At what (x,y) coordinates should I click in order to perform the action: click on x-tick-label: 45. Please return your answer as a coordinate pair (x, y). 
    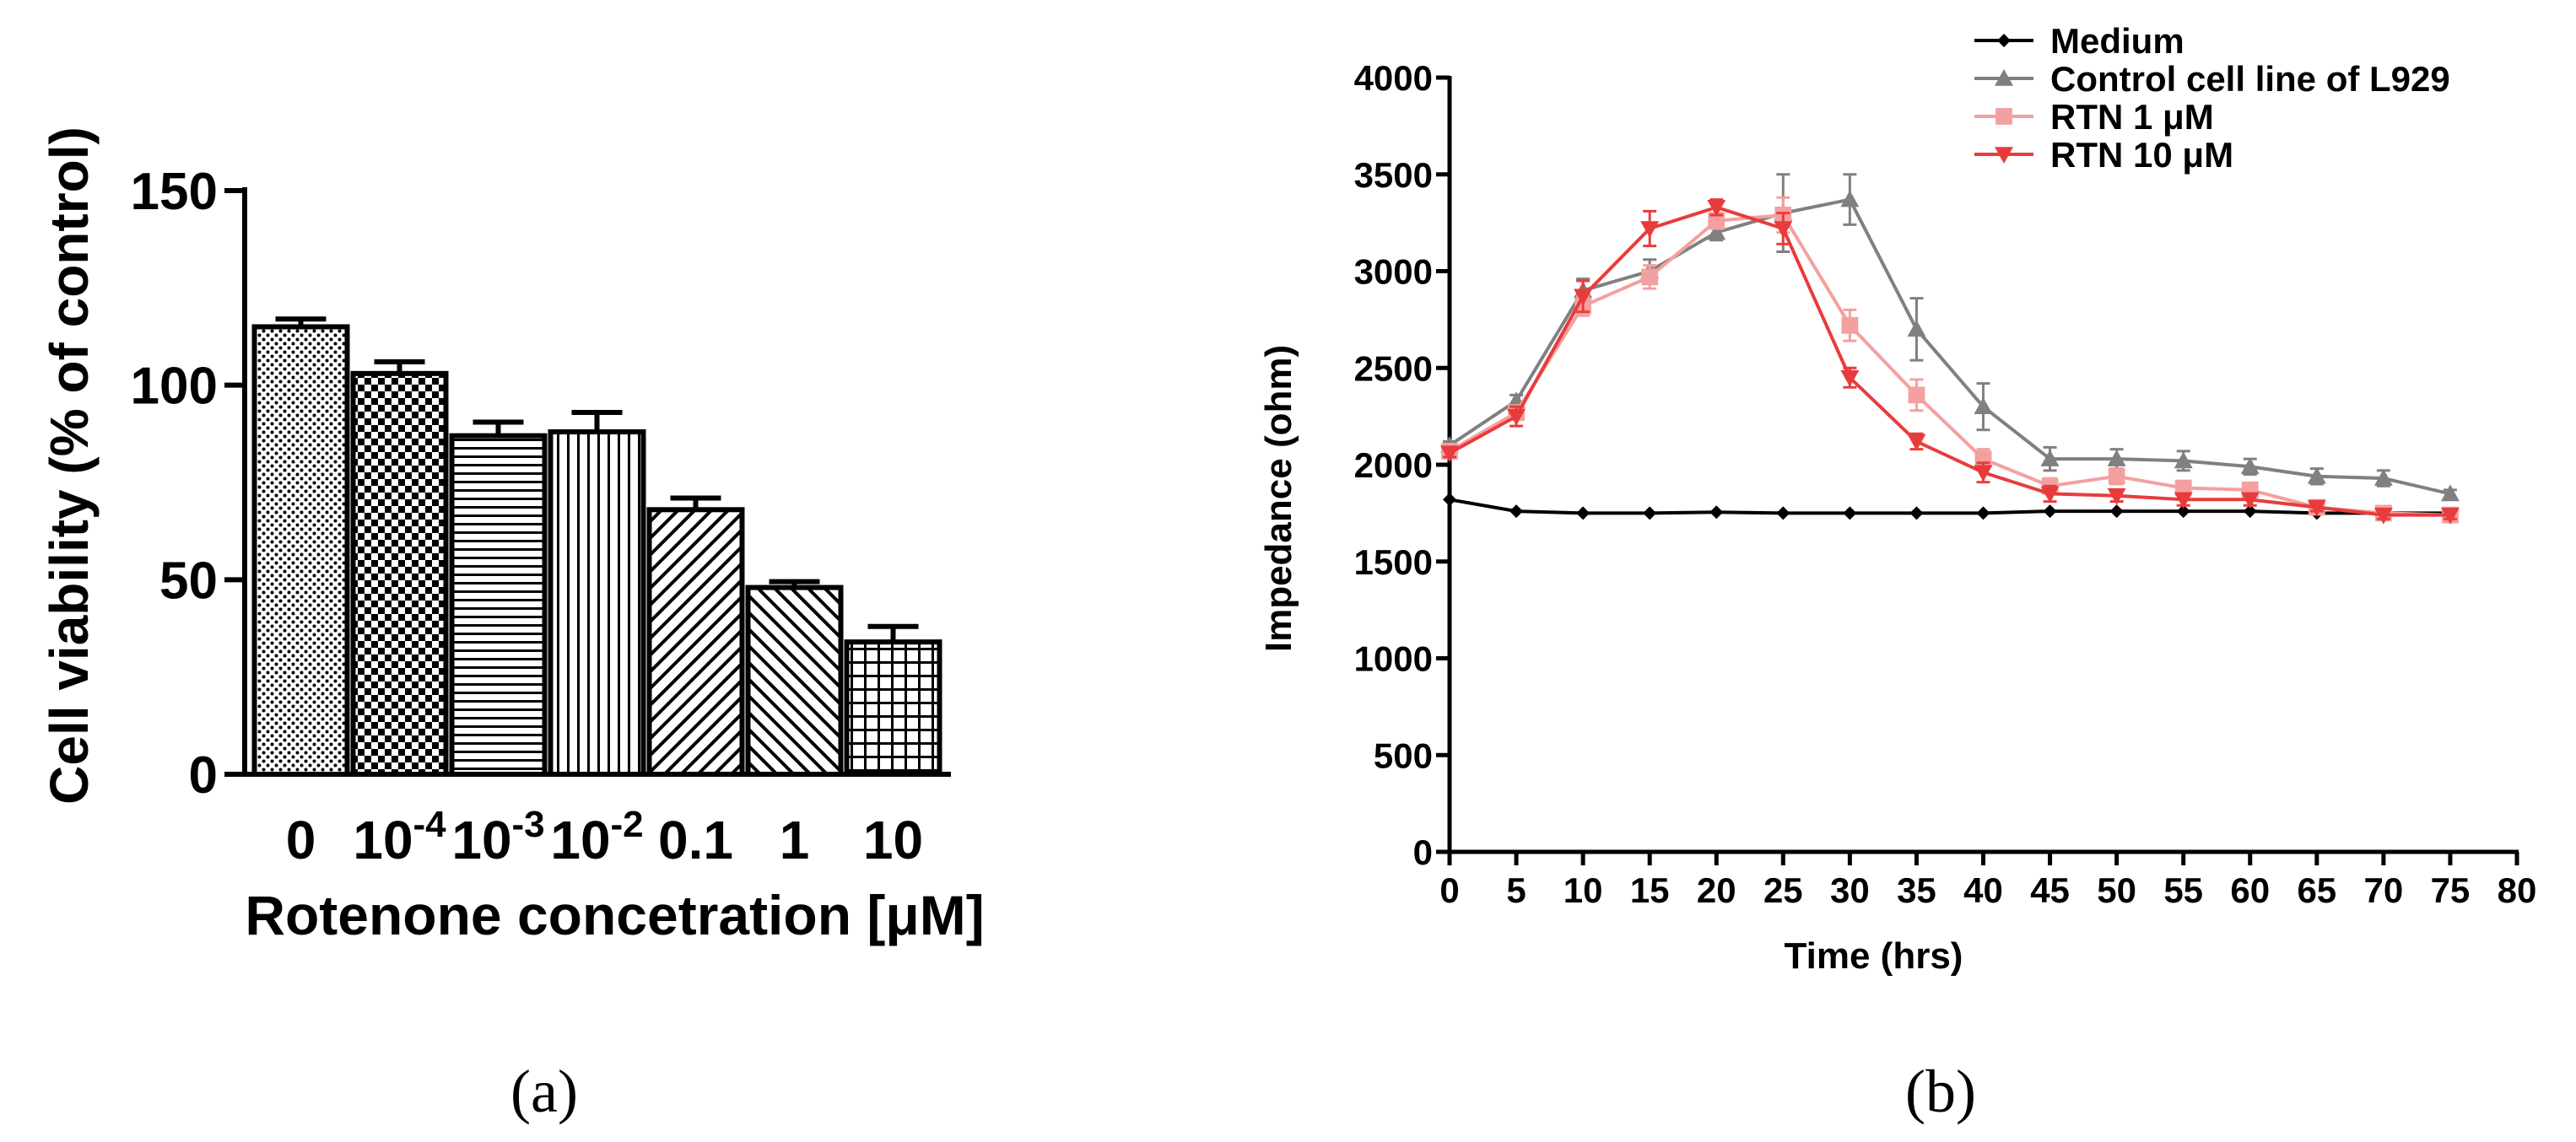
    Looking at the image, I should click on (2050, 890).